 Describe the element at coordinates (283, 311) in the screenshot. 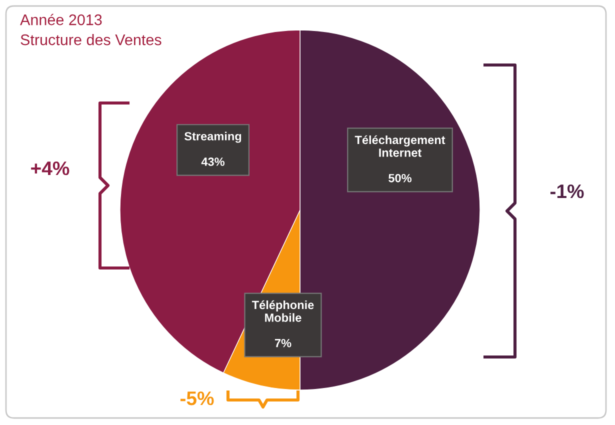

I see `slice-label: Téléphonie Mobile` at that location.